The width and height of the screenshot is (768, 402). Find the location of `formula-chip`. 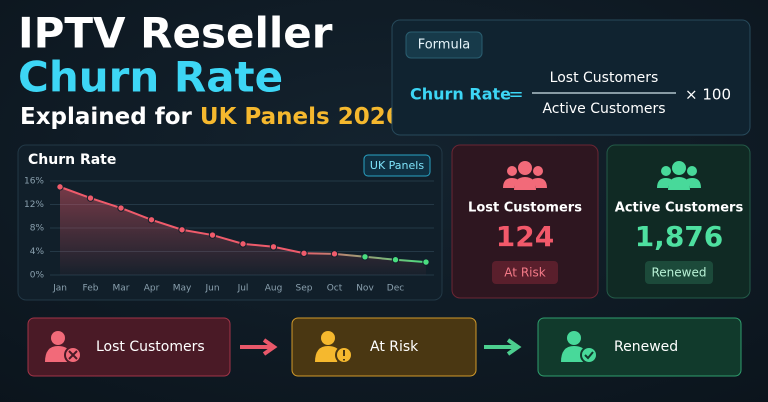

formula-chip is located at coordinates (444, 45).